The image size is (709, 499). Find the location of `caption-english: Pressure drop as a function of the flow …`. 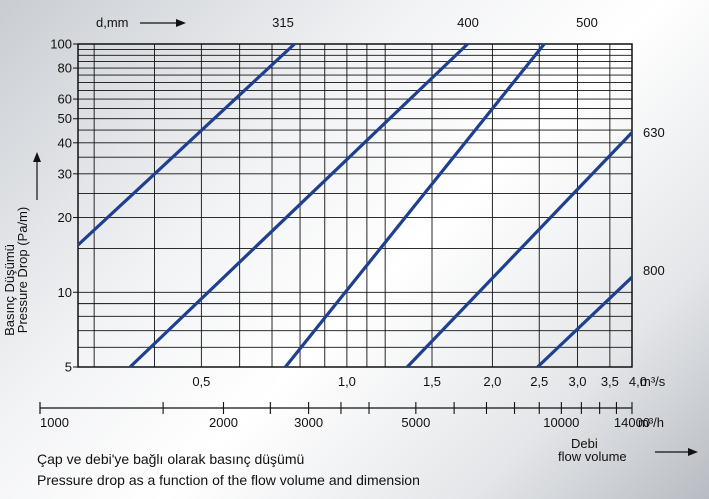

caption-english: Pressure drop as a function of the flow … is located at coordinates (228, 480).